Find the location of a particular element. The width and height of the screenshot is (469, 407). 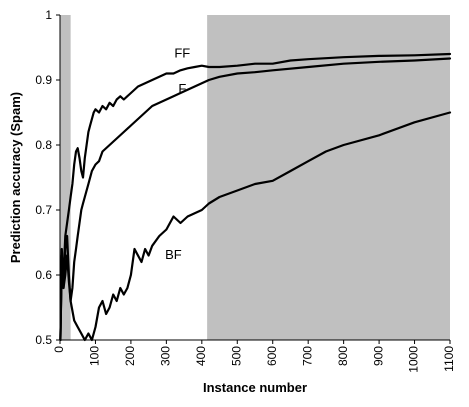

series-label-f: F is located at coordinates (182, 88).